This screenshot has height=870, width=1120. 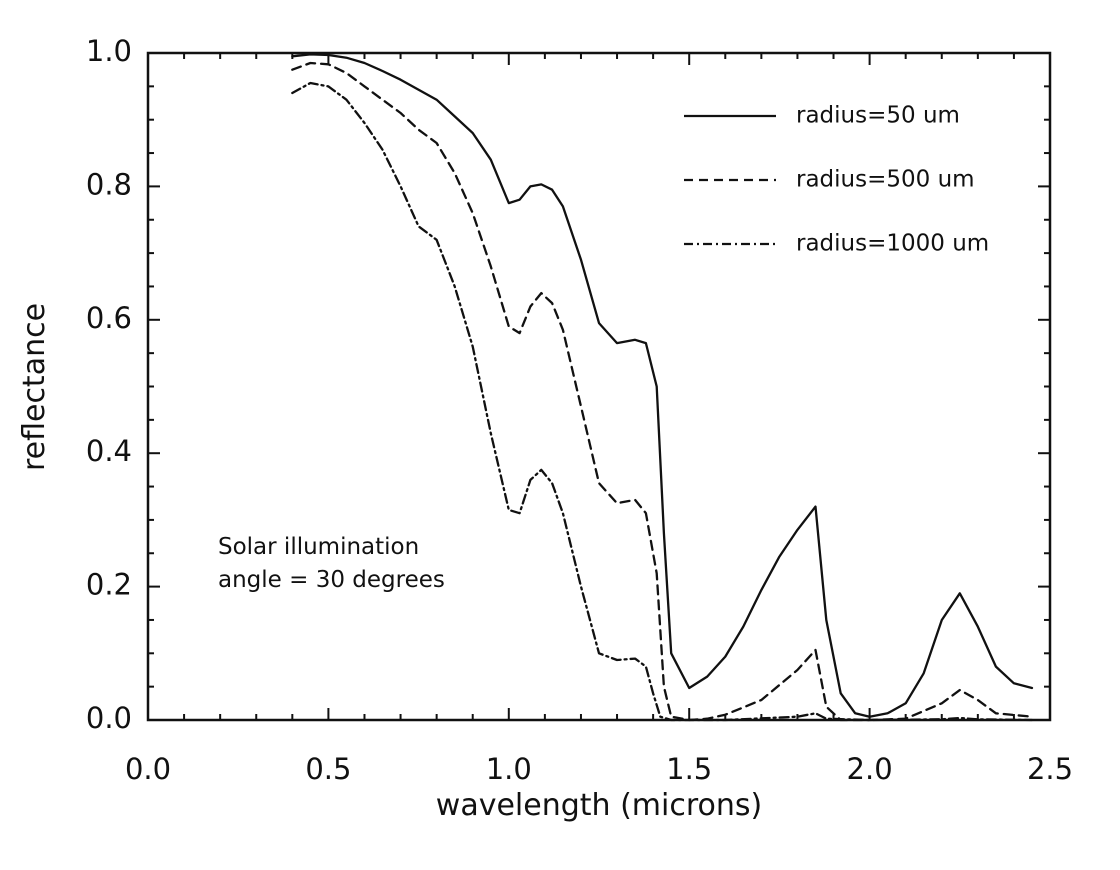 What do you see at coordinates (109, 718) in the screenshot?
I see `y-tick-label: 0.0` at bounding box center [109, 718].